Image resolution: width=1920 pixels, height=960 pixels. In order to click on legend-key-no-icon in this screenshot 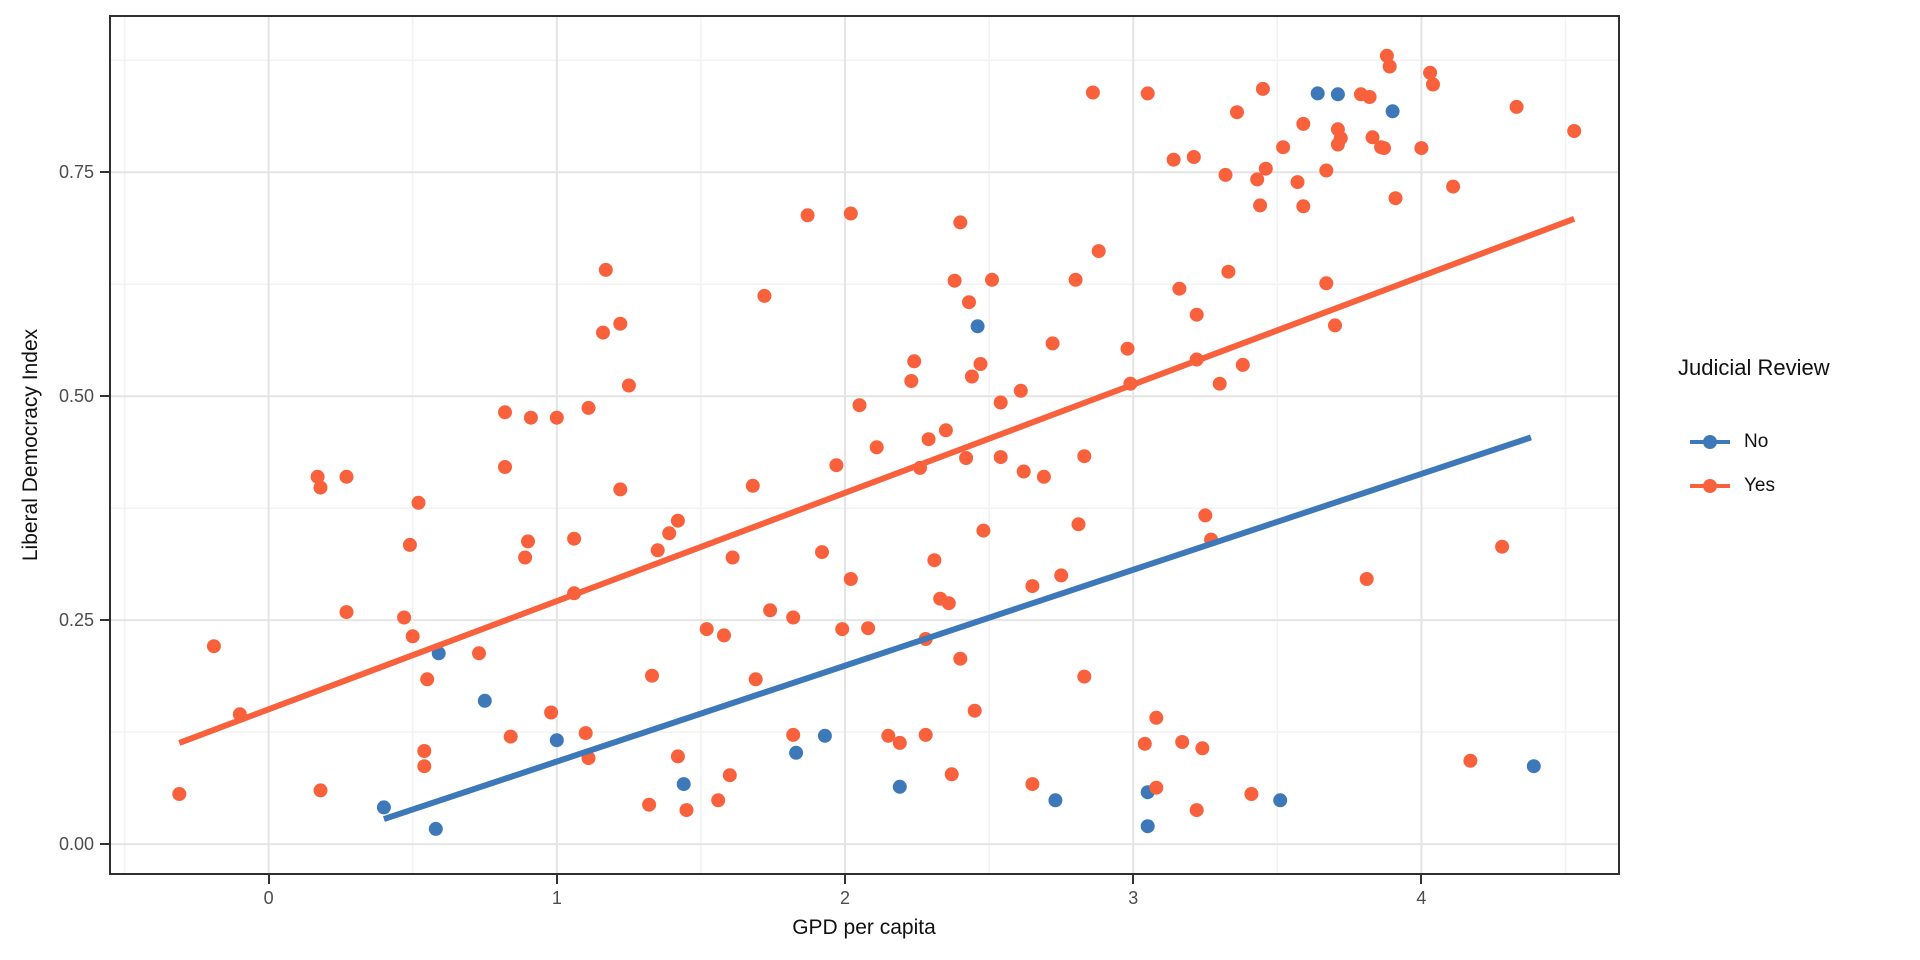, I will do `click(1710, 442)`.